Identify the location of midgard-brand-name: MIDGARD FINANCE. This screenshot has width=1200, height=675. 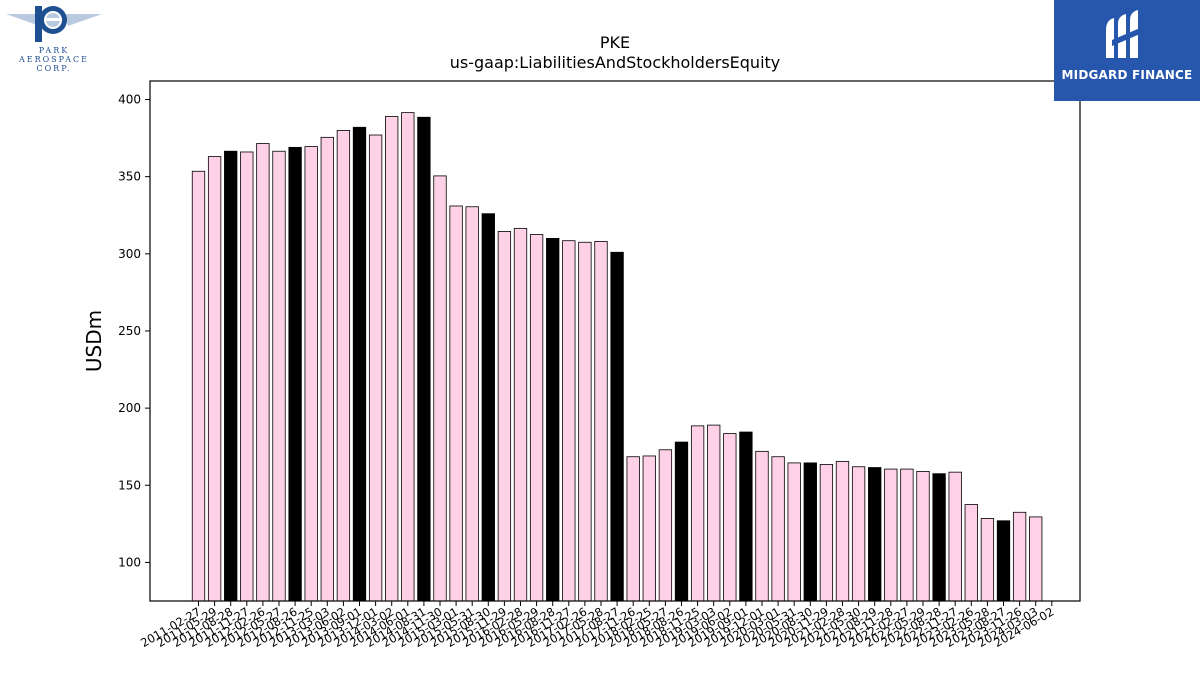
(1127, 75).